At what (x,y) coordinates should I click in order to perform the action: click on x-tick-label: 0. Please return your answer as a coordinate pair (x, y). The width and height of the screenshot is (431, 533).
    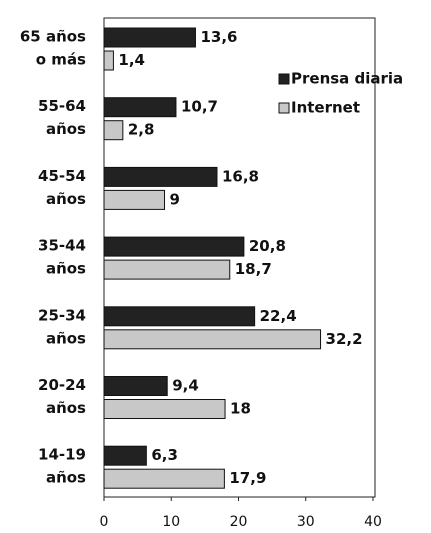
    Looking at the image, I should click on (104, 522).